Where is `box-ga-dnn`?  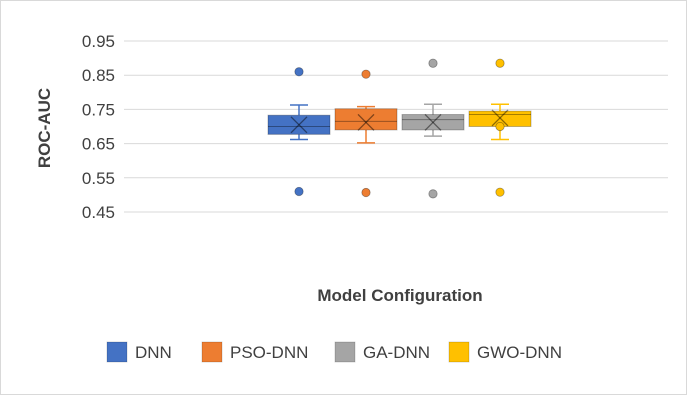
box-ga-dnn is located at coordinates (433, 128).